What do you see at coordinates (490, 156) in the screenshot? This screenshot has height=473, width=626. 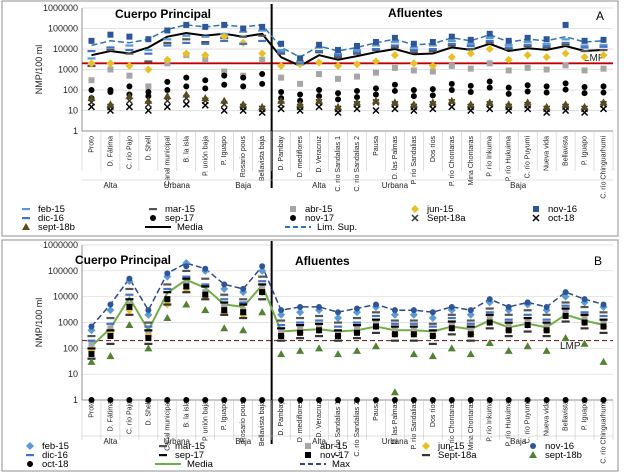 I see `x-category-label: P. río Inkuma` at bounding box center [490, 156].